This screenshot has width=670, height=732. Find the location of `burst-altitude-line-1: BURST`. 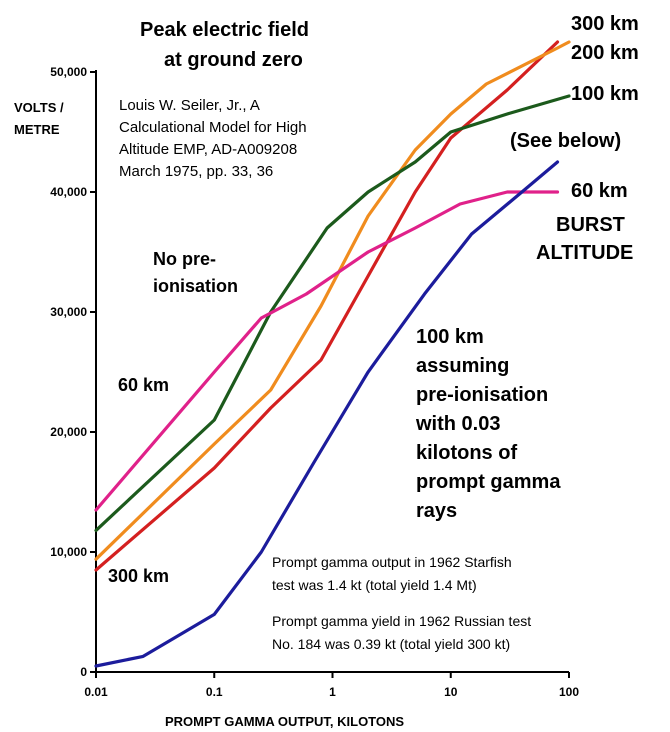

burst-altitude-line-1: BURST is located at coordinates (590, 225).